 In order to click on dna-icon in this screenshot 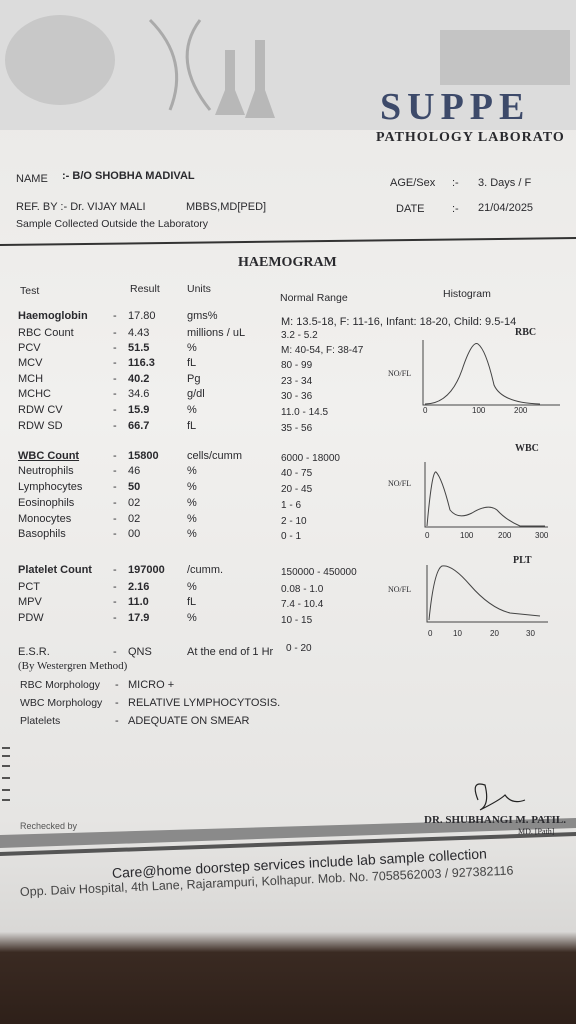, I will do `click(180, 64)`.